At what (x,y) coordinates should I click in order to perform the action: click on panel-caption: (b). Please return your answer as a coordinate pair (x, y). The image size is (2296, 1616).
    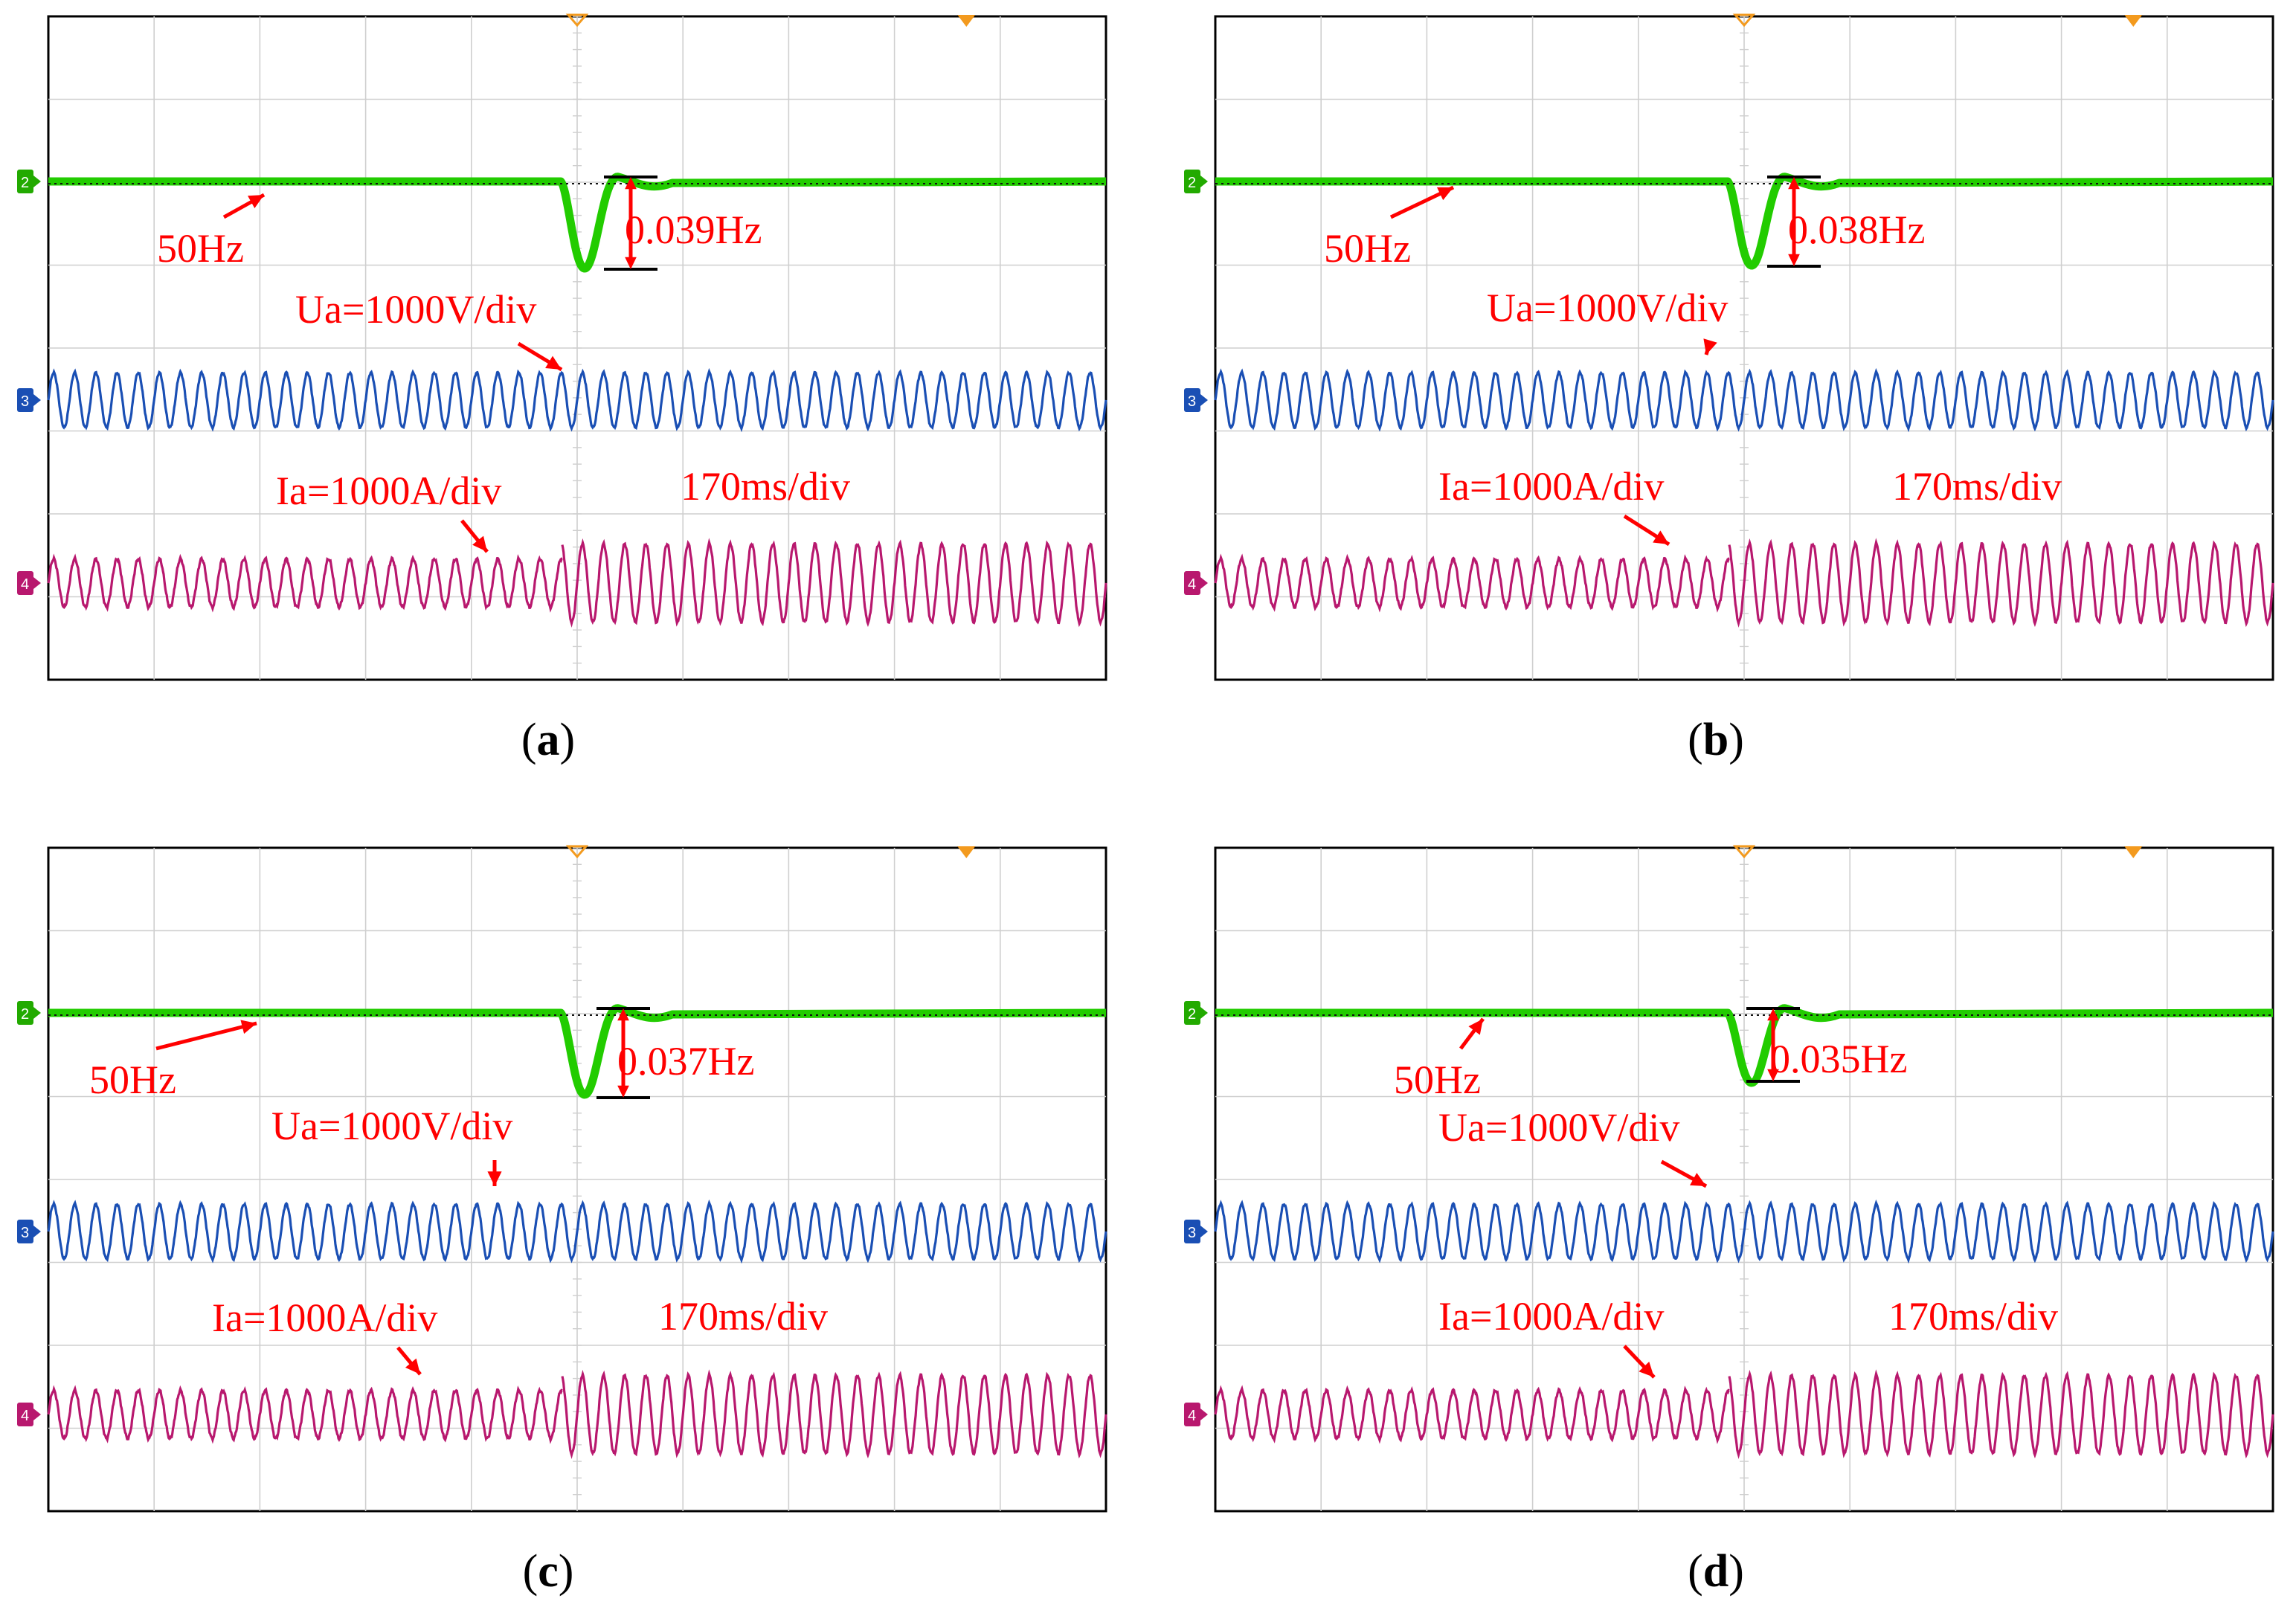
    Looking at the image, I should click on (1716, 740).